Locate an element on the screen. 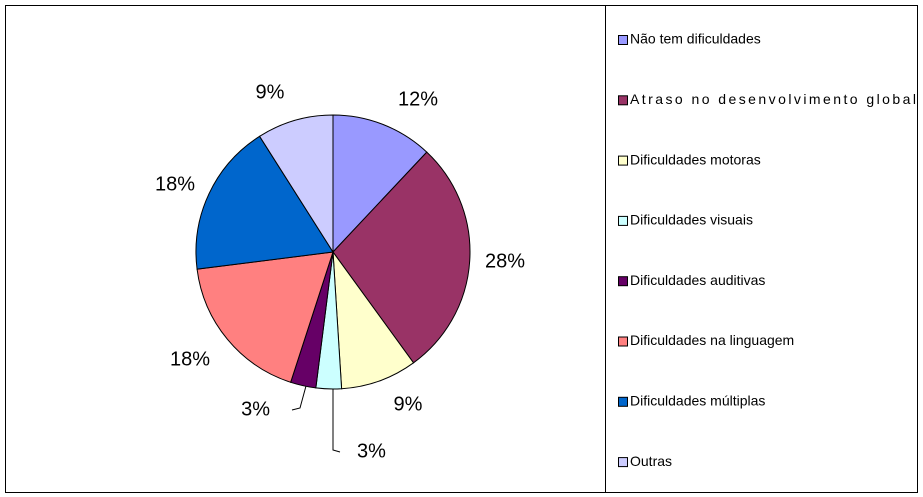  legend-label: Não tem dificuldades is located at coordinates (695, 39).